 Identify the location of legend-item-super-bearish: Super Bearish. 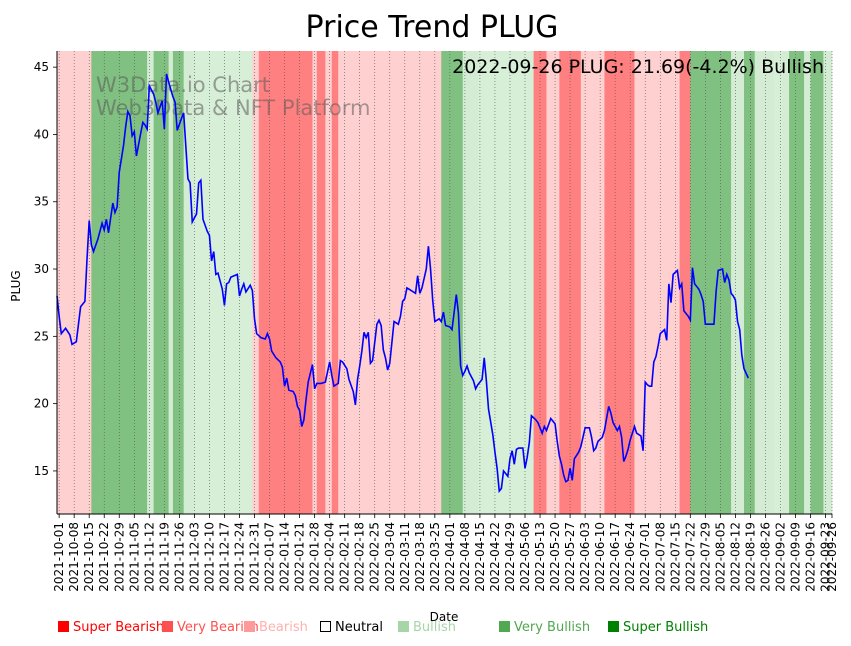
(111, 627).